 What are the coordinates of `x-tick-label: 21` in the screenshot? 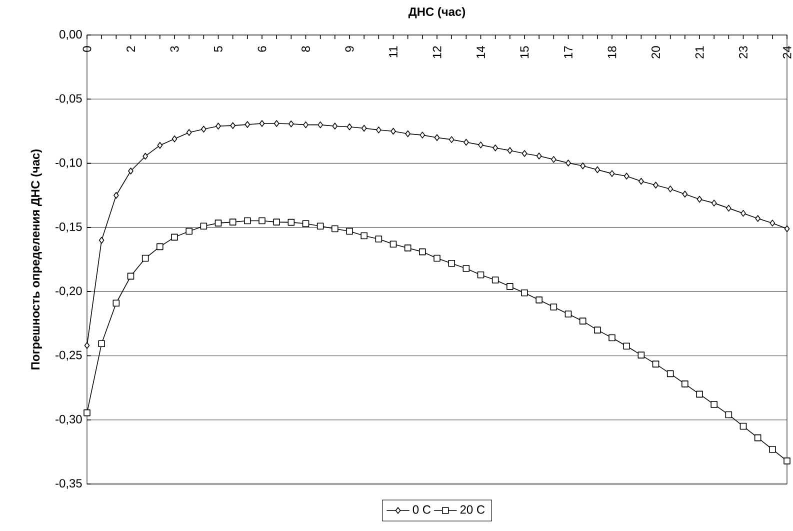 It's located at (699, 52).